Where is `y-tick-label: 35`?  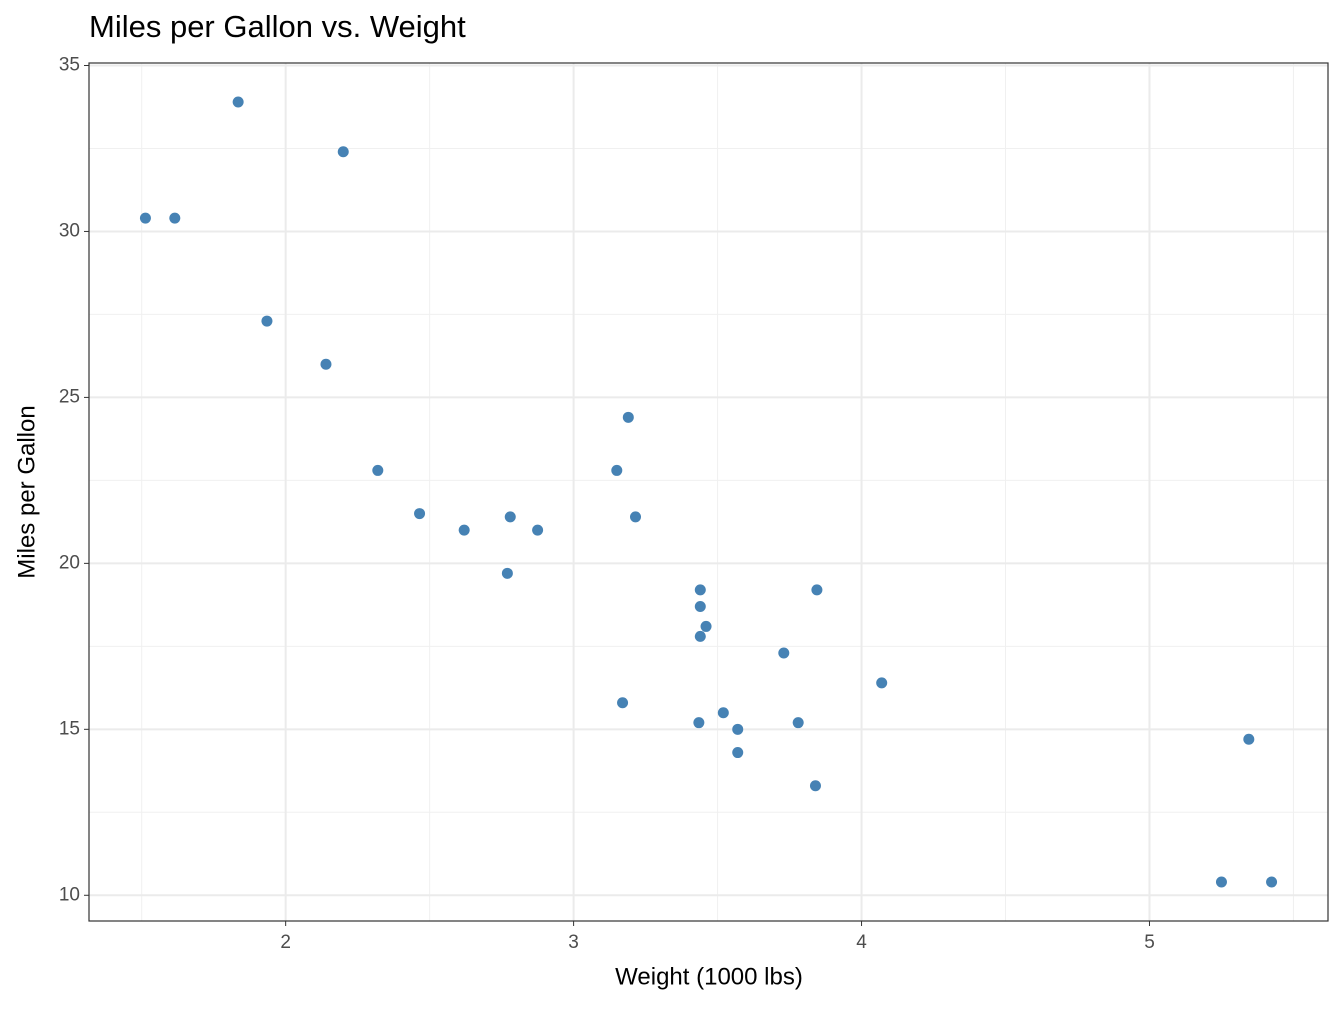
y-tick-label: 35 is located at coordinates (69, 65).